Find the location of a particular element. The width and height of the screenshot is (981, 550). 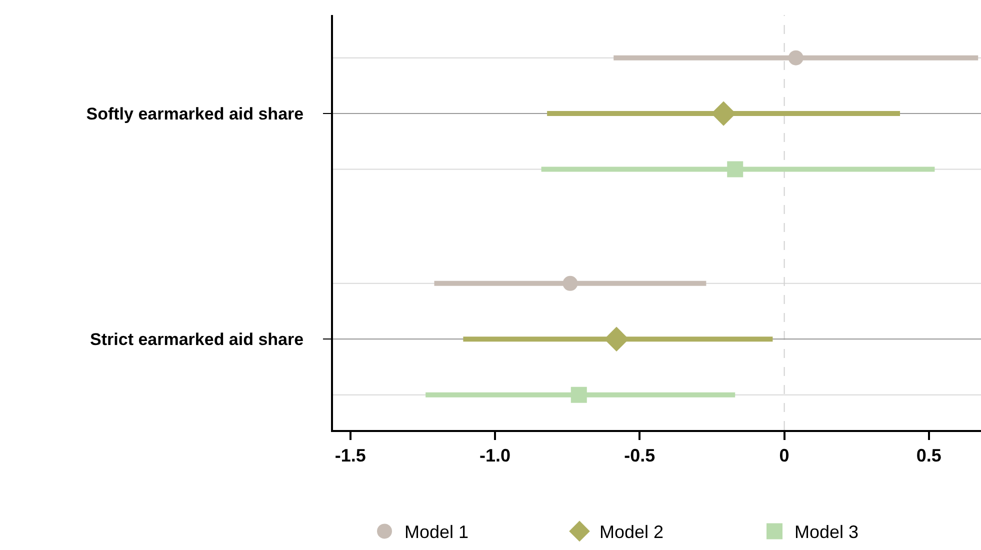

legend-label: Model 3 is located at coordinates (826, 532).